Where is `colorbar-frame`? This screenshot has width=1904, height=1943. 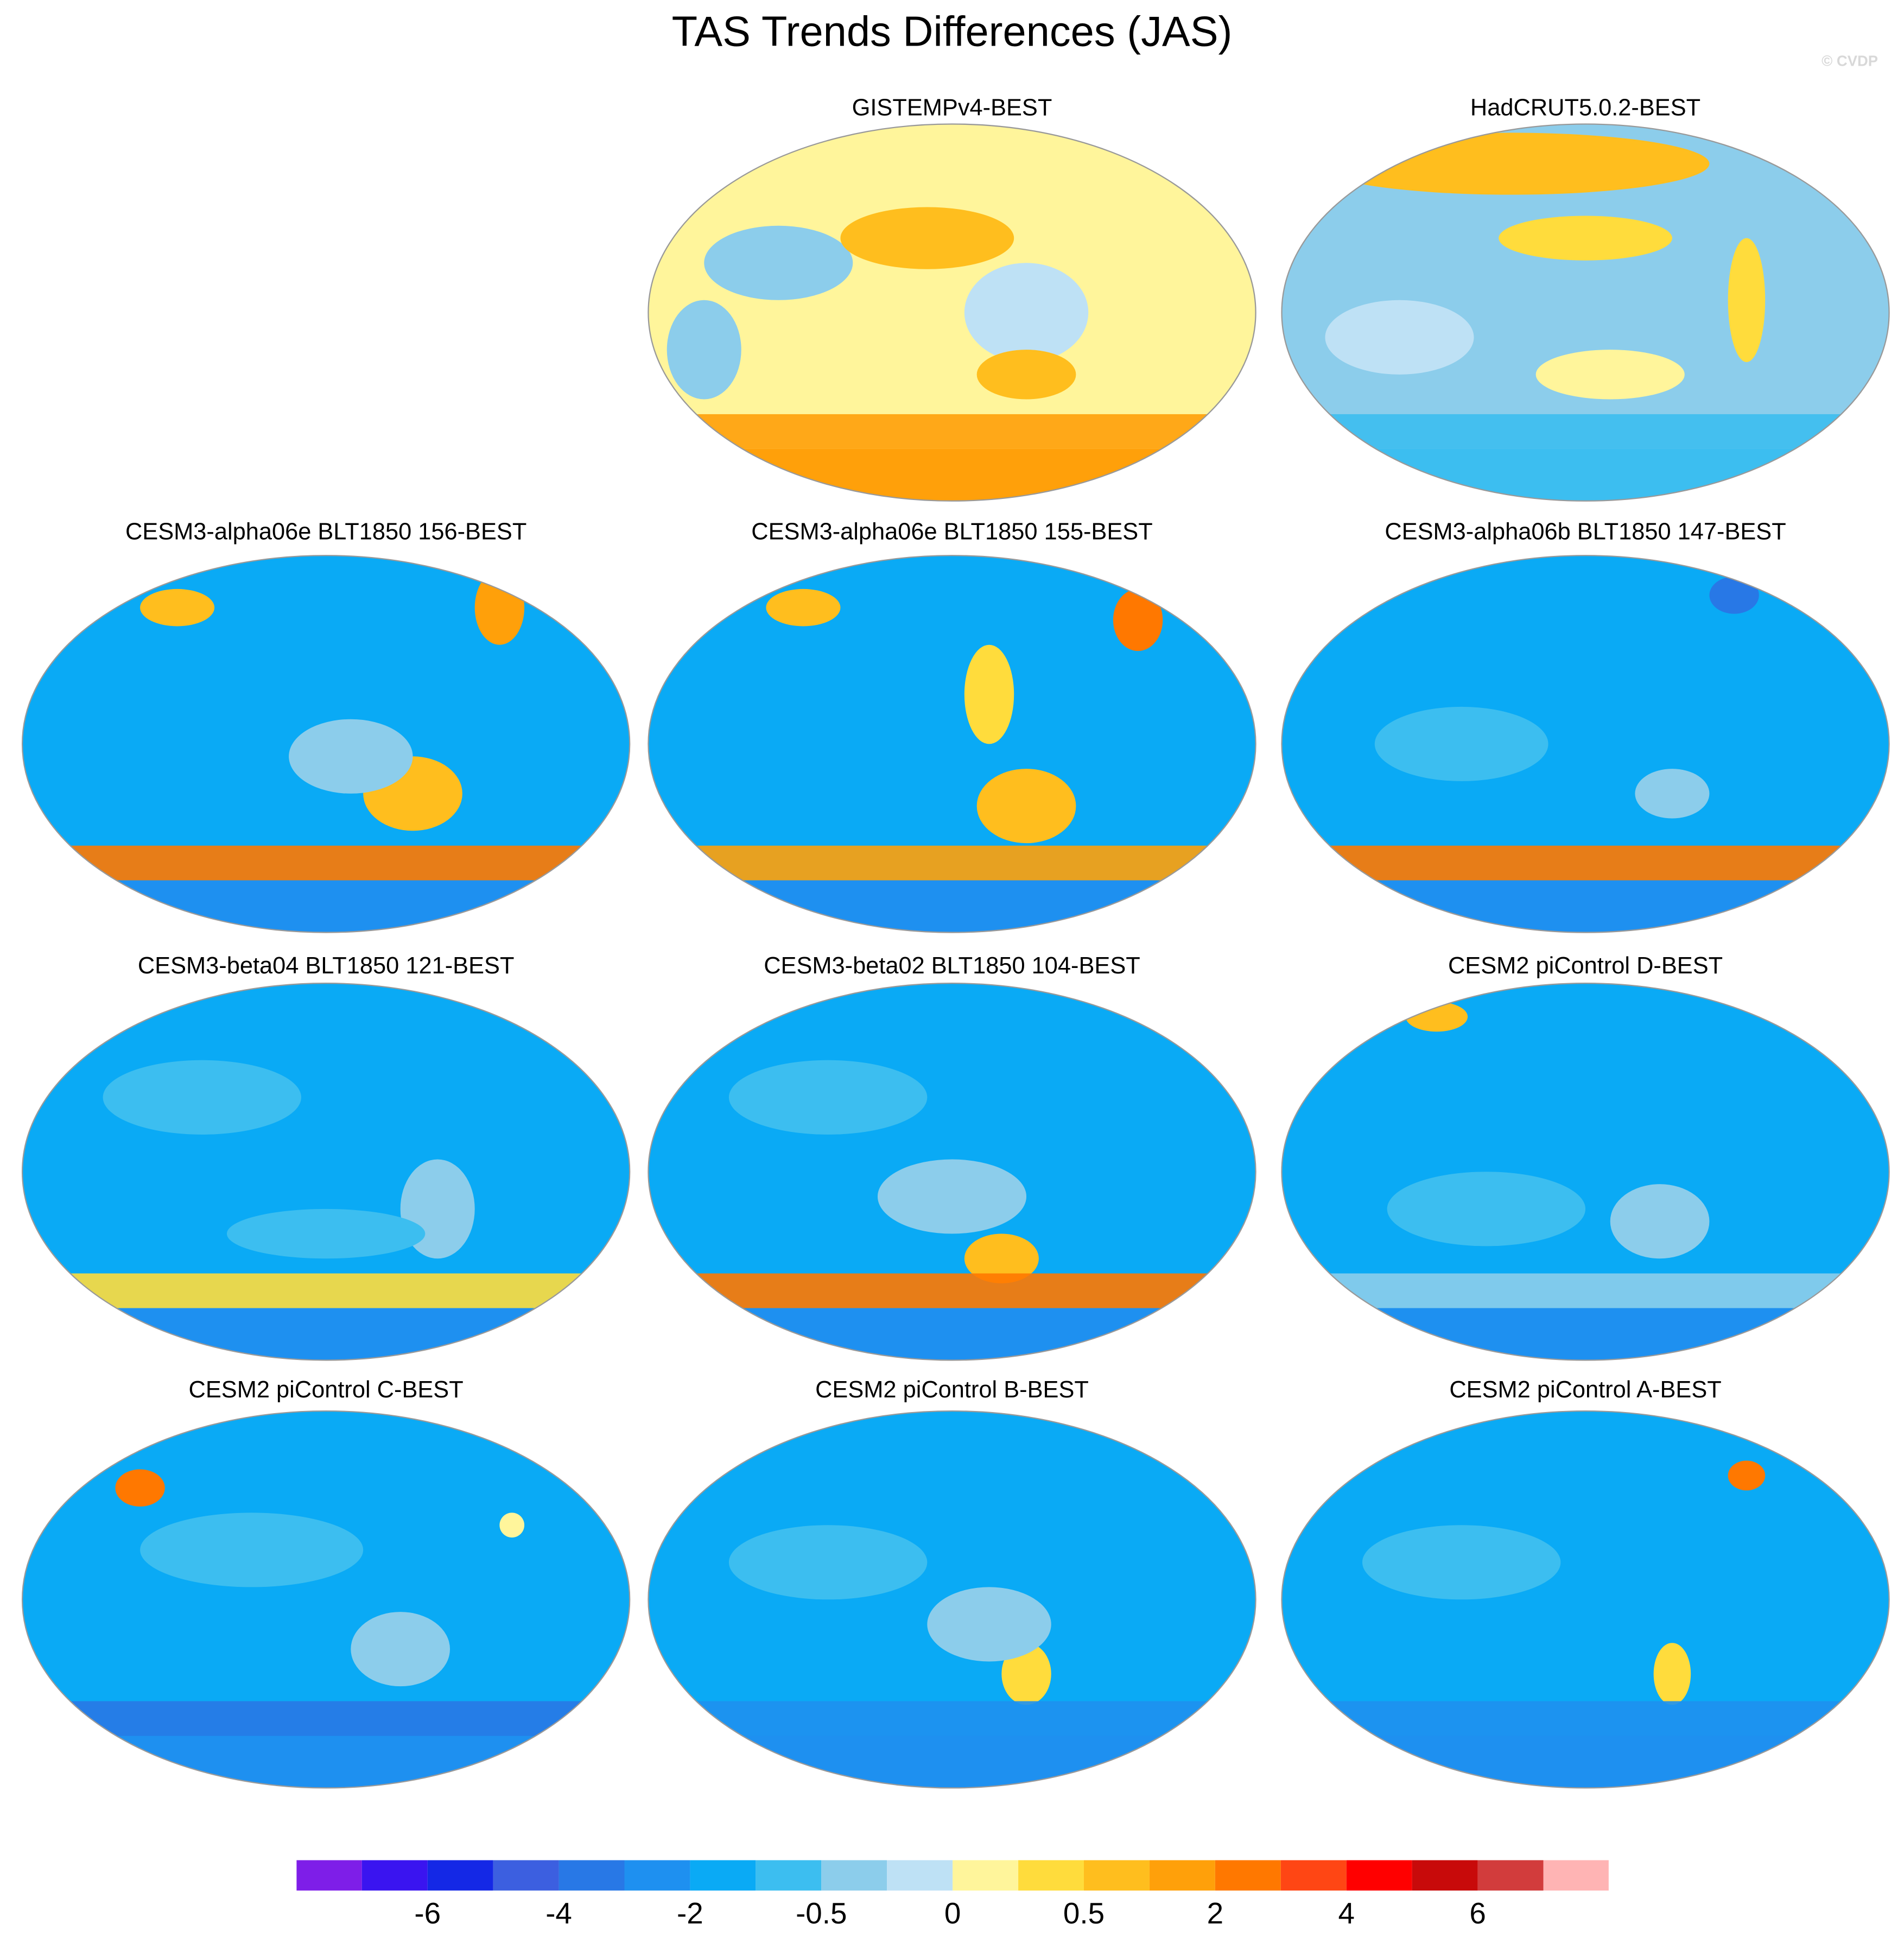
colorbar-frame is located at coordinates (953, 1875).